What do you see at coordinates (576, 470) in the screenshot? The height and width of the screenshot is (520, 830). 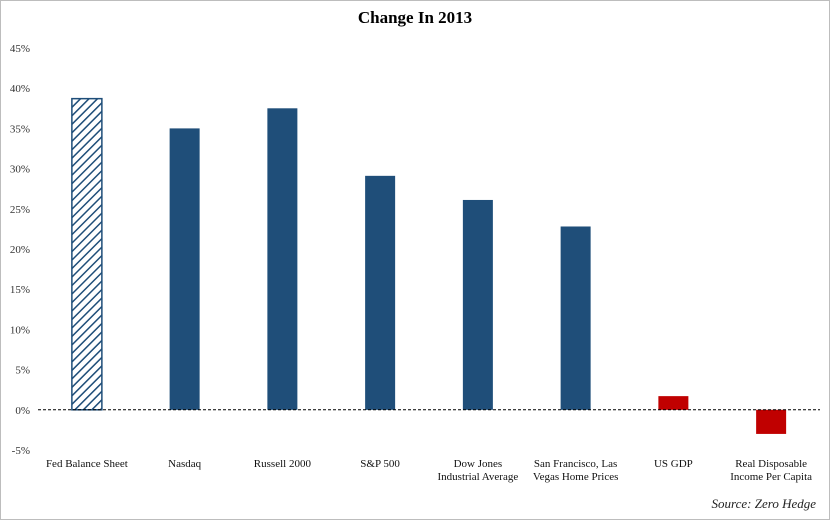 I see `x-category-label: San Francisco, Las Vegas Home Prices` at bounding box center [576, 470].